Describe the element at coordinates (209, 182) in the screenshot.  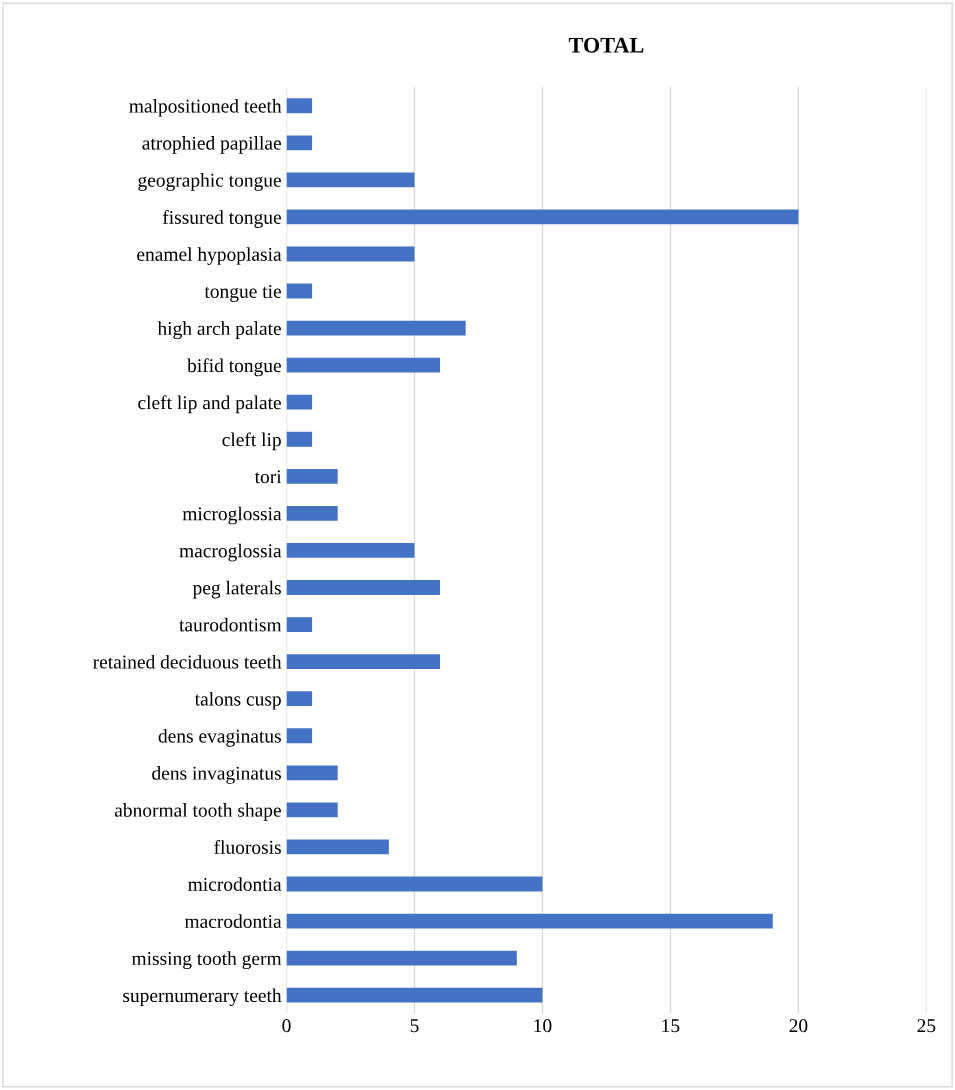
I see `y-tick-label: geographic tongue` at that location.